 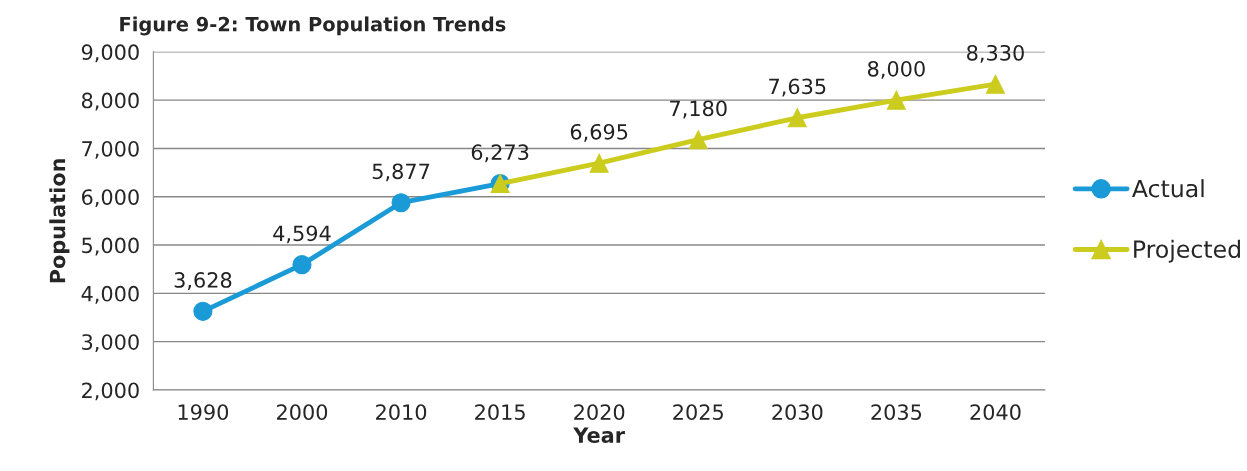 I want to click on y-axis-title: Population, so click(x=59, y=221).